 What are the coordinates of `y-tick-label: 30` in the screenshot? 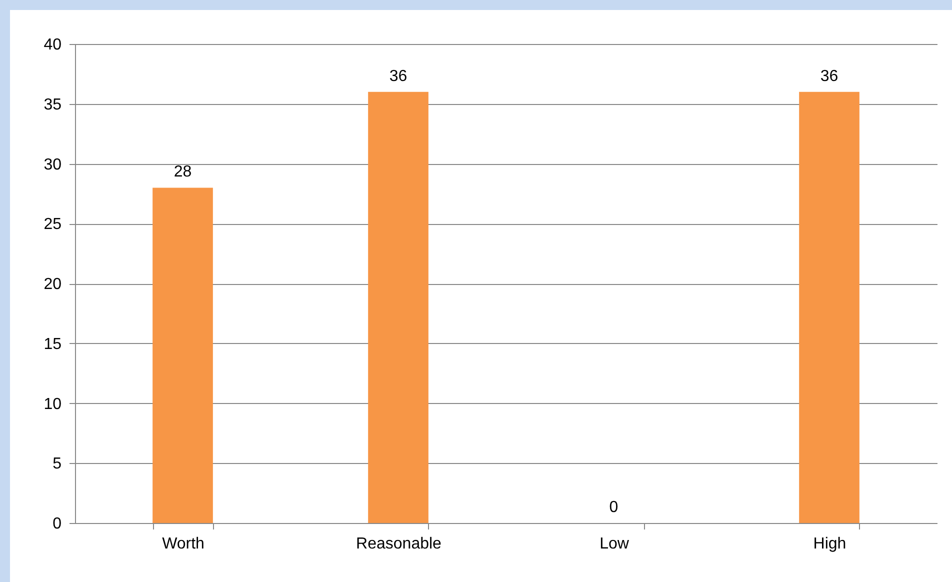 It's located at (53, 165).